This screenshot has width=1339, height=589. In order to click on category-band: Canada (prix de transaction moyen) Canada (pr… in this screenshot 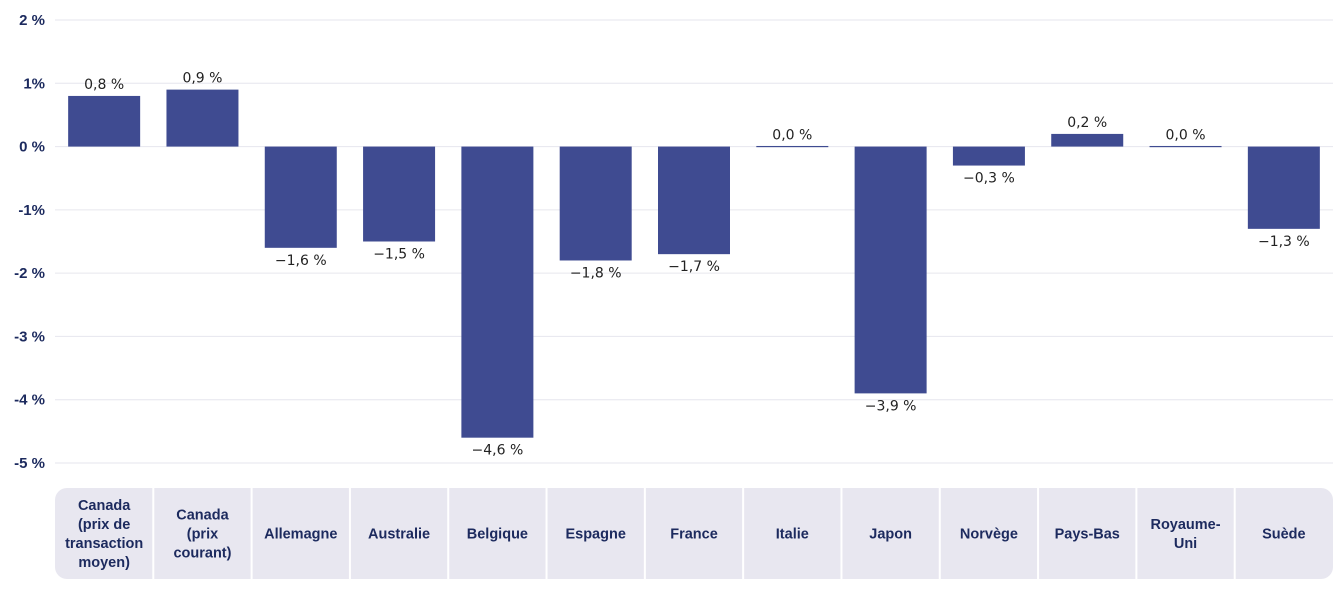, I will do `click(694, 533)`.